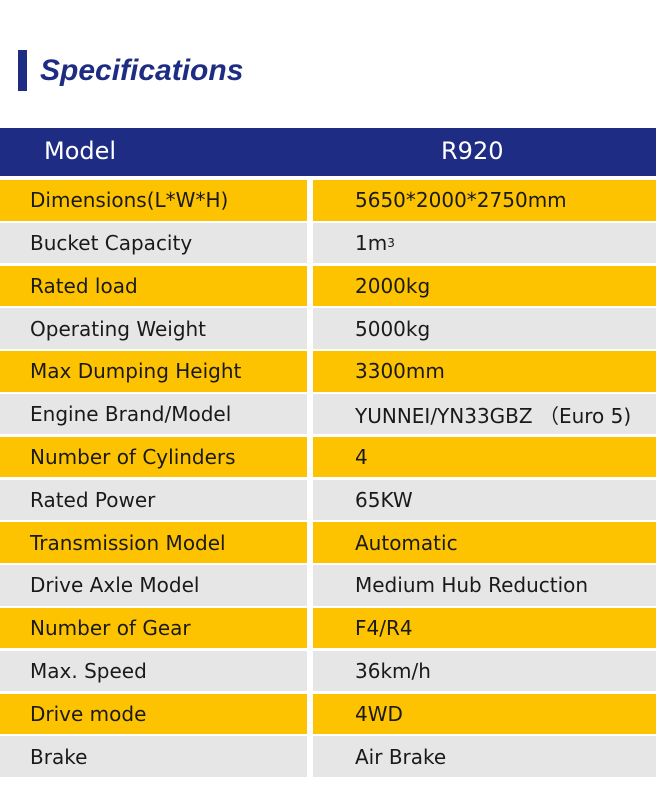 Image resolution: width=656 pixels, height=800 pixels. What do you see at coordinates (484, 756) in the screenshot?
I see `spec-value: Air Brake` at bounding box center [484, 756].